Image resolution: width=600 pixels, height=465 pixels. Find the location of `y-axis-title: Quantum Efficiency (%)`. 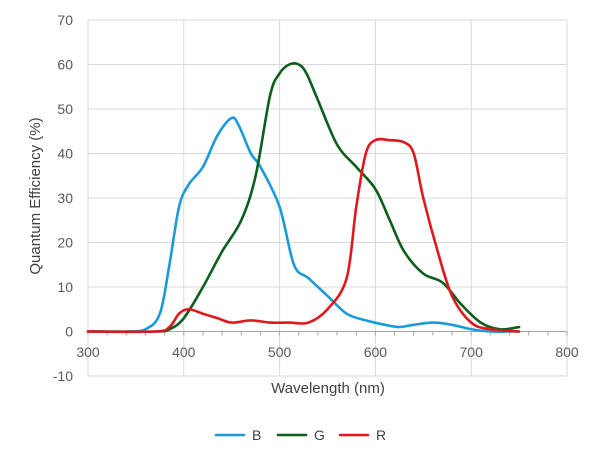

y-axis-title: Quantum Efficiency (%) is located at coordinates (35, 195).